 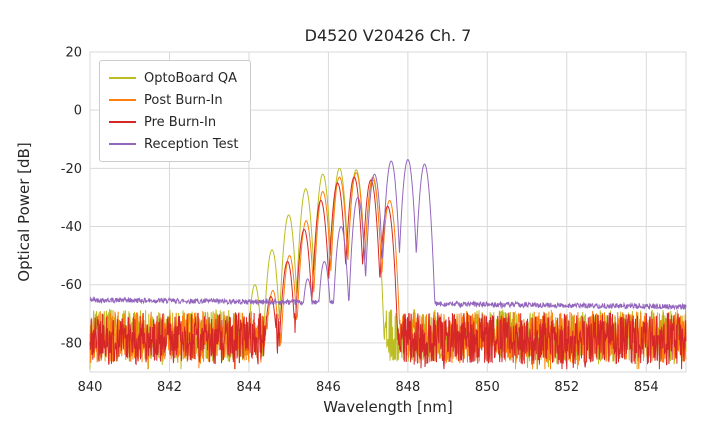 What do you see at coordinates (122, 78) in the screenshot?
I see `legend-swatch-optoboard-qa` at bounding box center [122, 78].